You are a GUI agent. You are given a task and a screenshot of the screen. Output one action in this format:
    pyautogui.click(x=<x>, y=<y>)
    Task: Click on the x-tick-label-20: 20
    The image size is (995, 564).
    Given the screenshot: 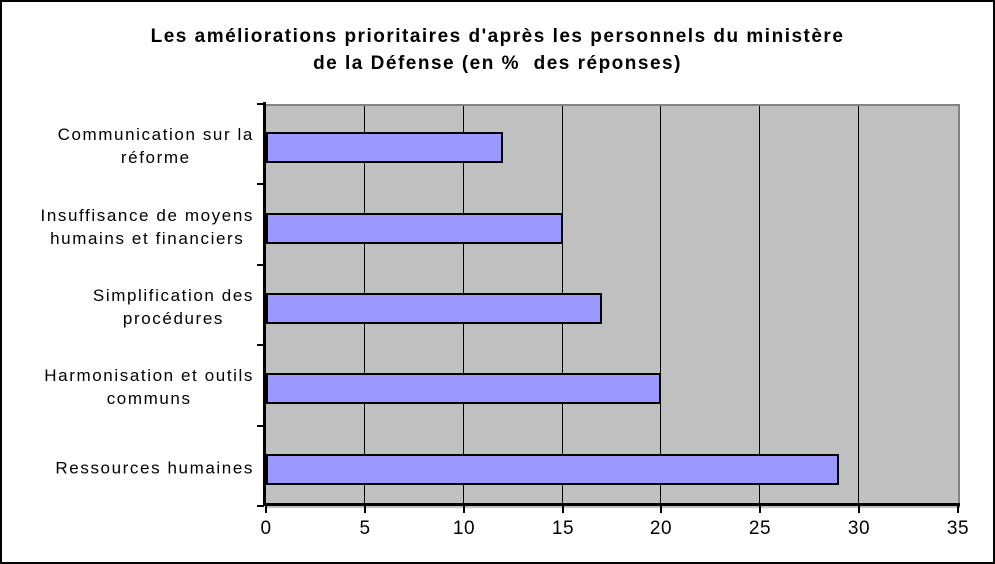 What is the action you would take?
    pyautogui.click(x=661, y=528)
    